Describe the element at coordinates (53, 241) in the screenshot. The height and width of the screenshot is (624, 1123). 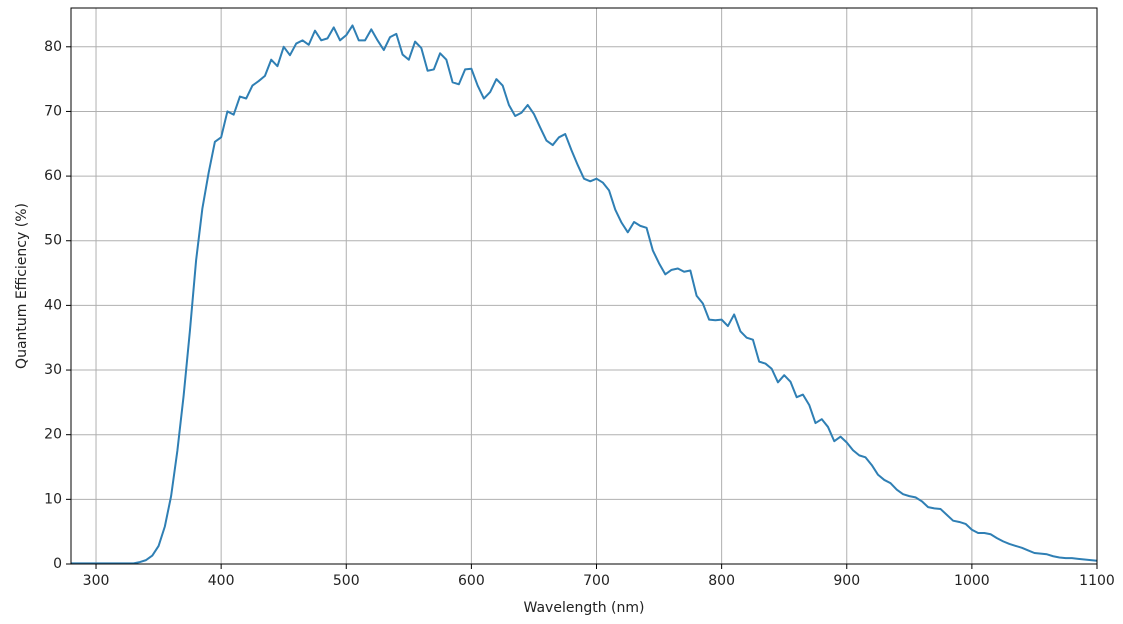
I see `y-tick-label: 50` at that location.